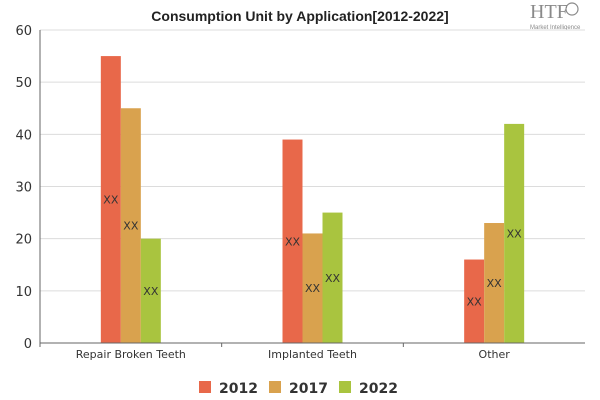  Describe the element at coordinates (308, 389) in the screenshot. I see `legend-label: 2017` at that location.